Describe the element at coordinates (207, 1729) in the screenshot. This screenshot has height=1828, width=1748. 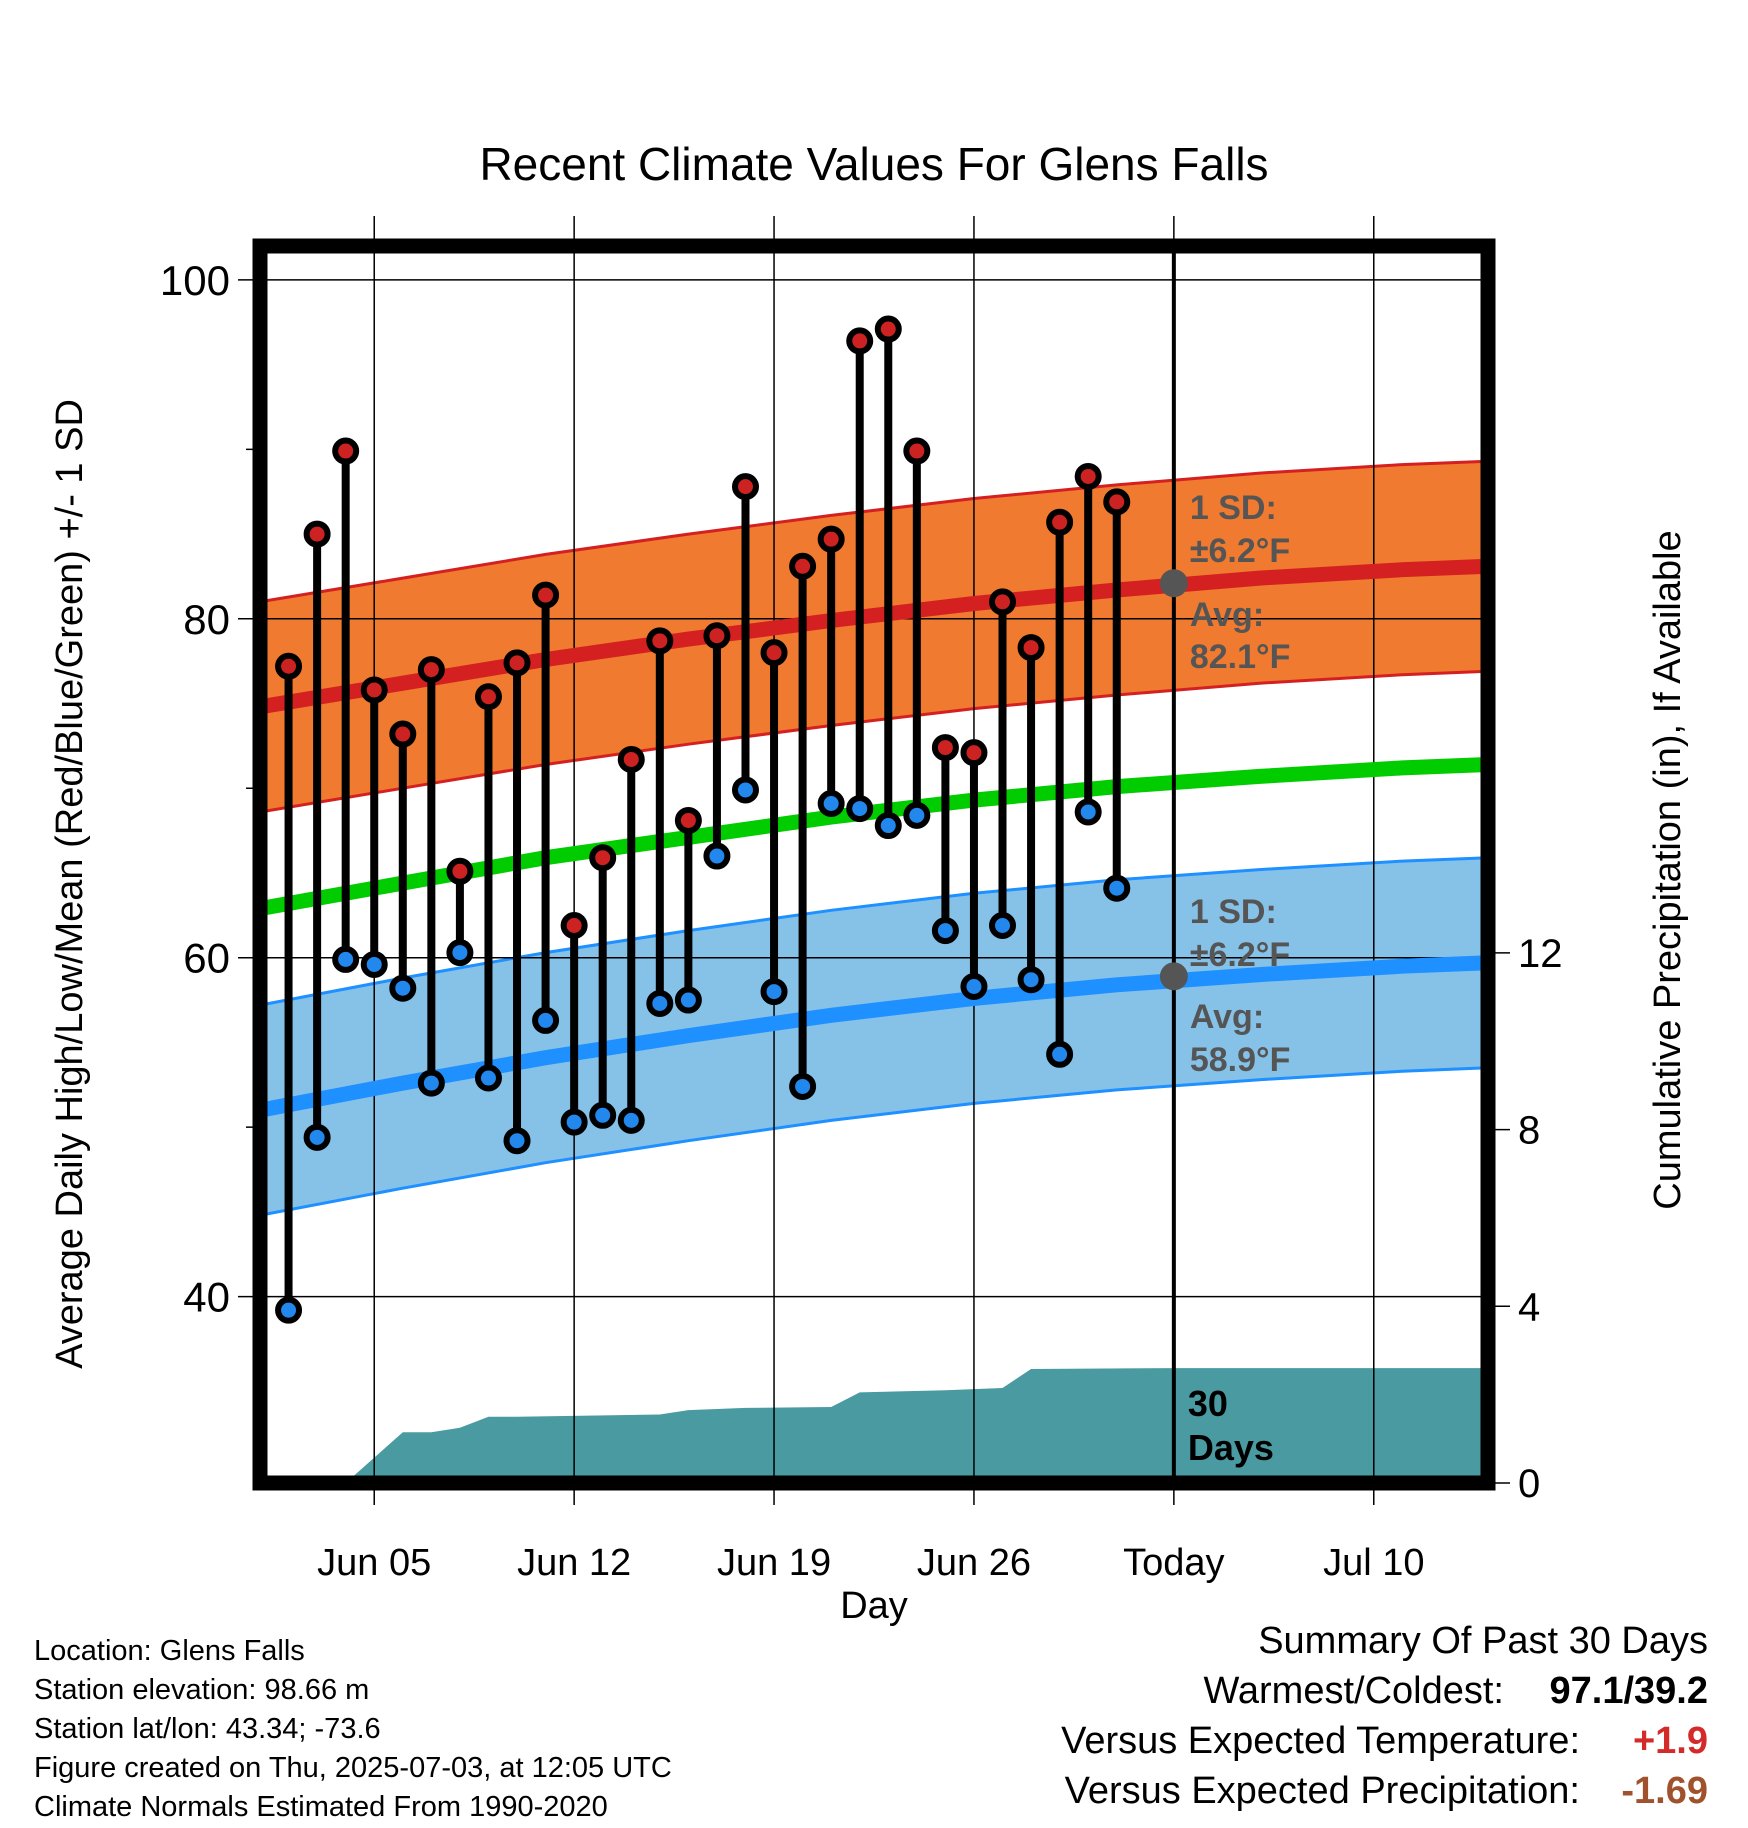
I see `latlon-text: Station lat/lon: 43.34; -73.6` at that location.